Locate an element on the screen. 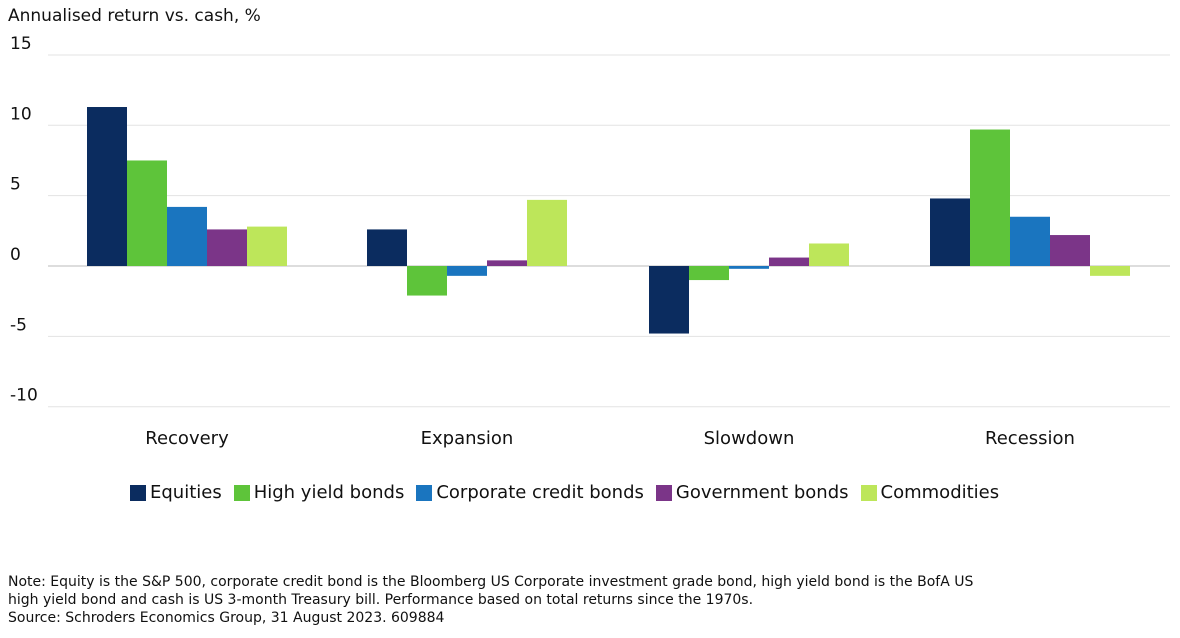 The image size is (1180, 638). chart-title: Annualised return vs. cash, % is located at coordinates (134, 16).